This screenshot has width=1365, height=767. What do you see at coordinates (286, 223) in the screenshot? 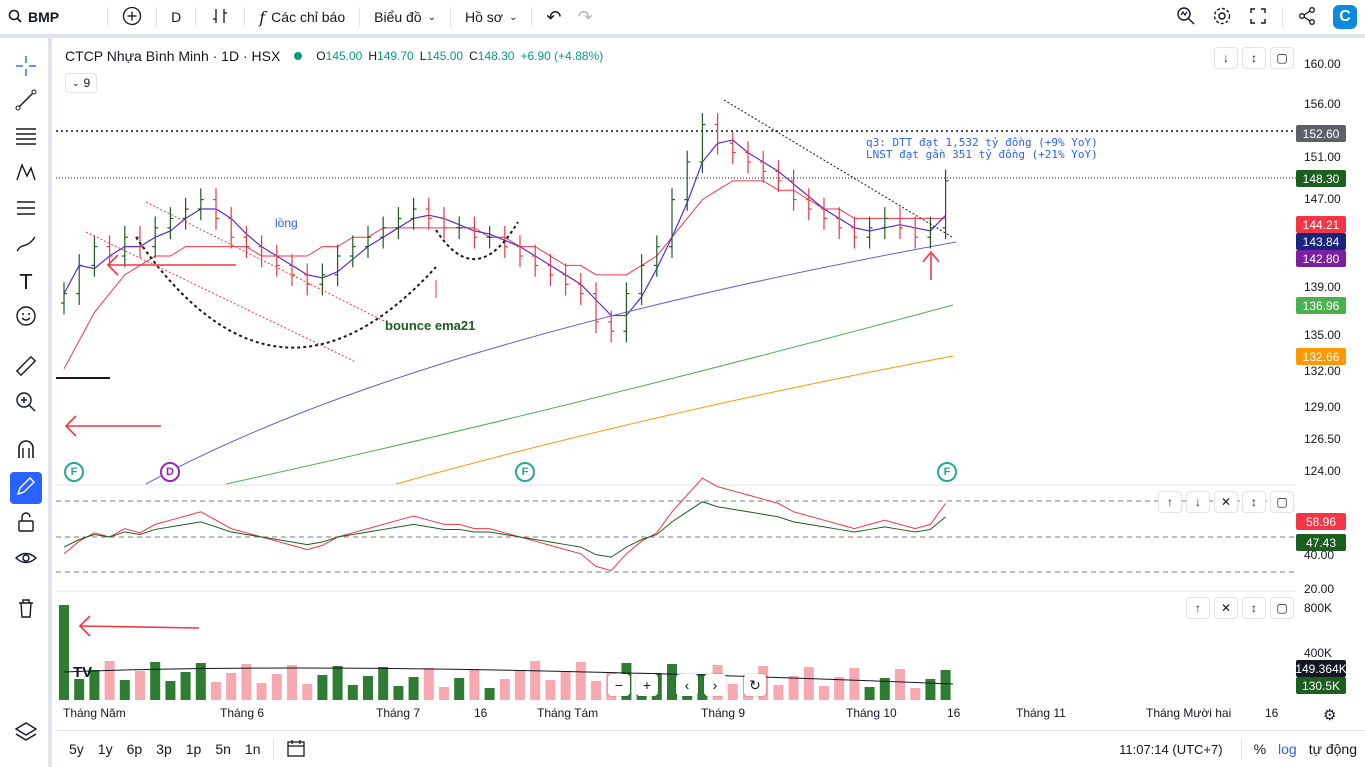
I see `long-label: lồng` at bounding box center [286, 223].